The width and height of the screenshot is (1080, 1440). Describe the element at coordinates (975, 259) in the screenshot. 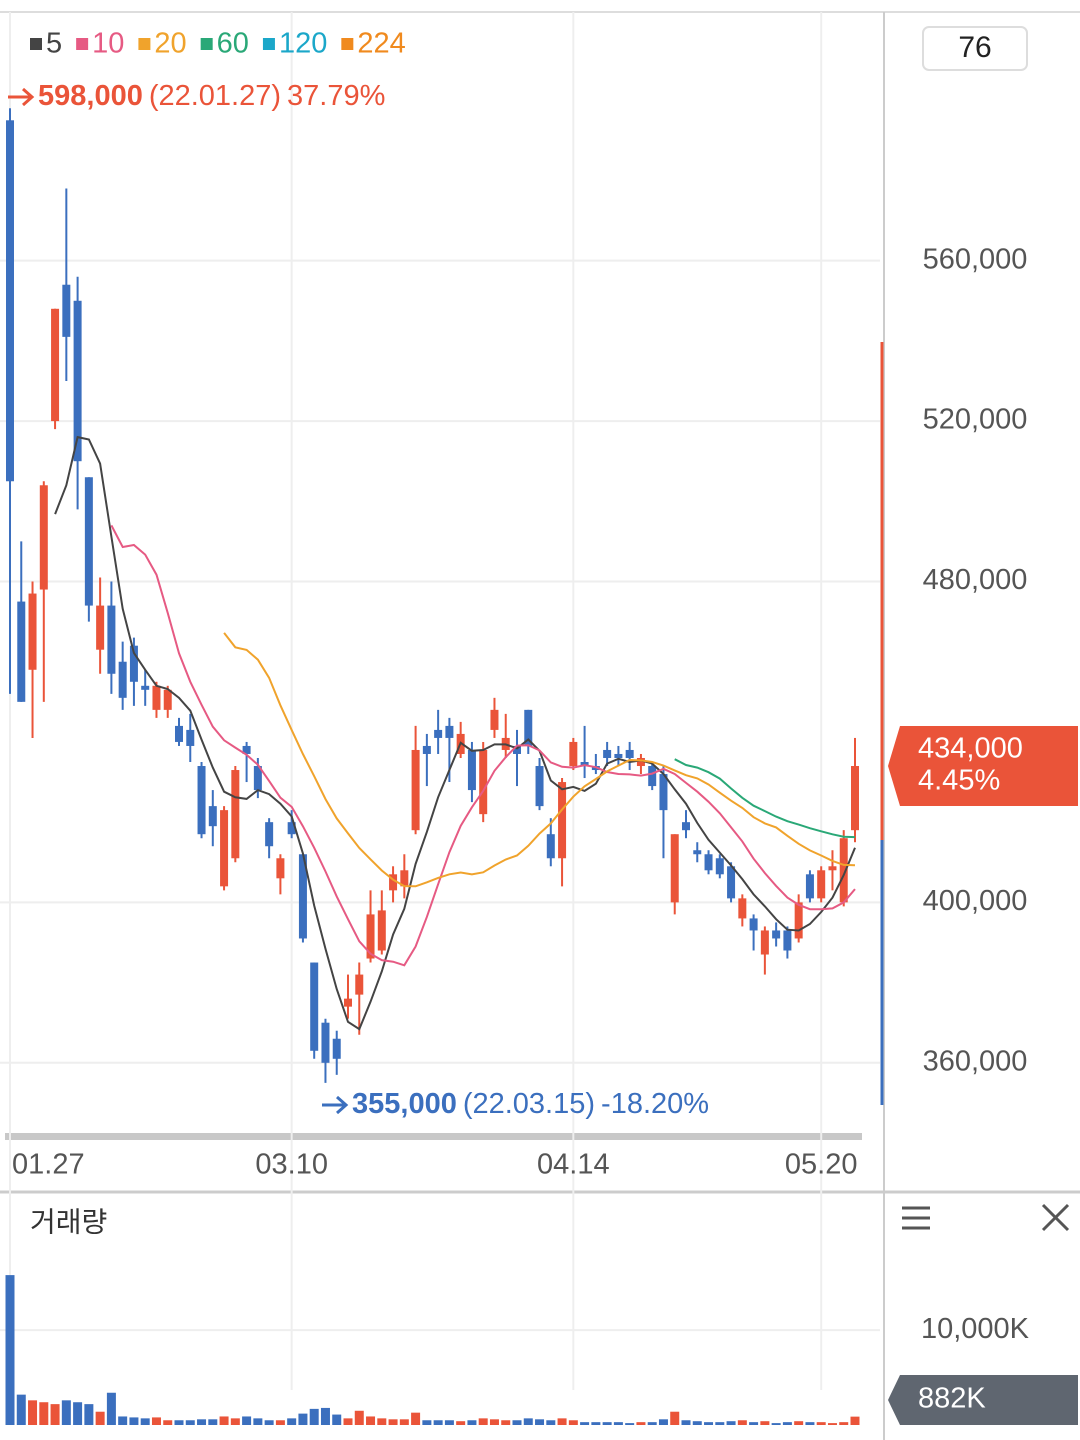

I see `y-tick-label: 560,000` at that location.